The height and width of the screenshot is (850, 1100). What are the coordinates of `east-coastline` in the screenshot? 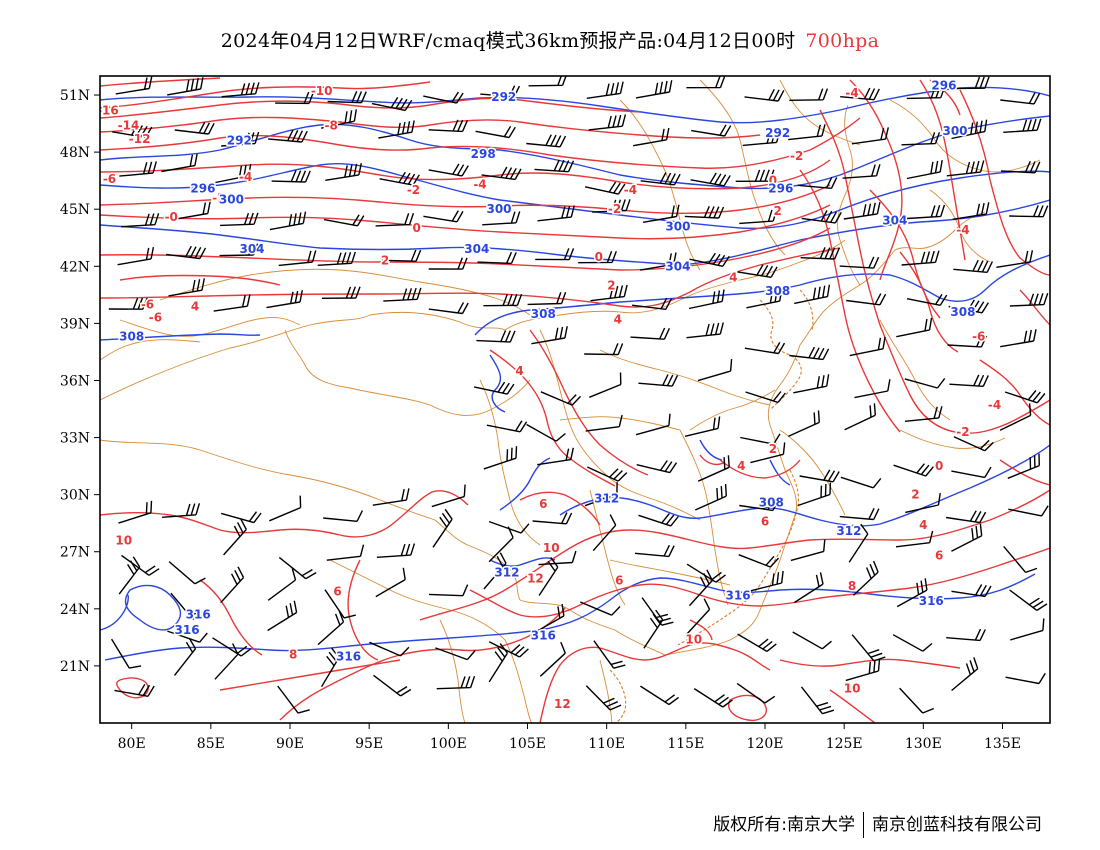 It's located at (711, 506).